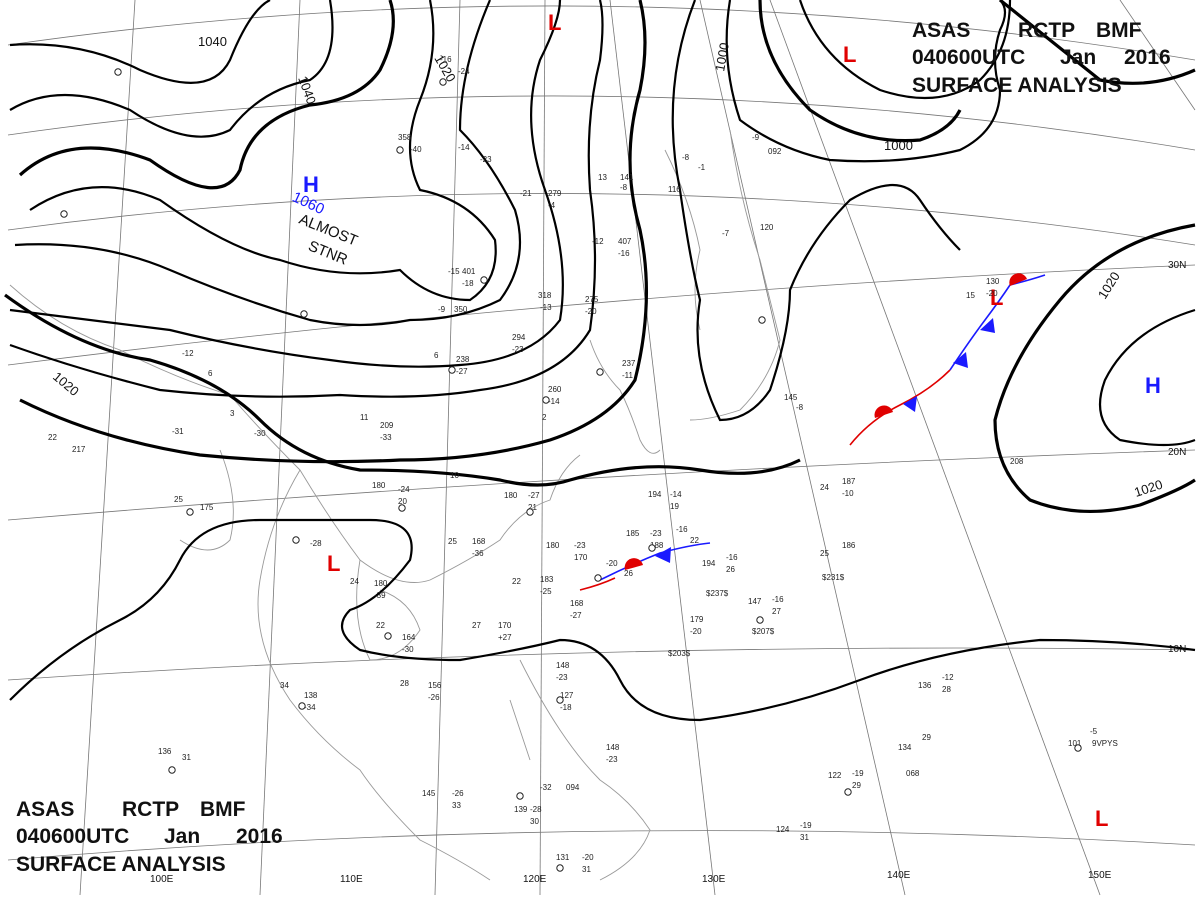 Image resolution: width=1200 pixels, height=899 pixels. Describe the element at coordinates (592, 299) in the screenshot. I see `station-value: 275` at that location.